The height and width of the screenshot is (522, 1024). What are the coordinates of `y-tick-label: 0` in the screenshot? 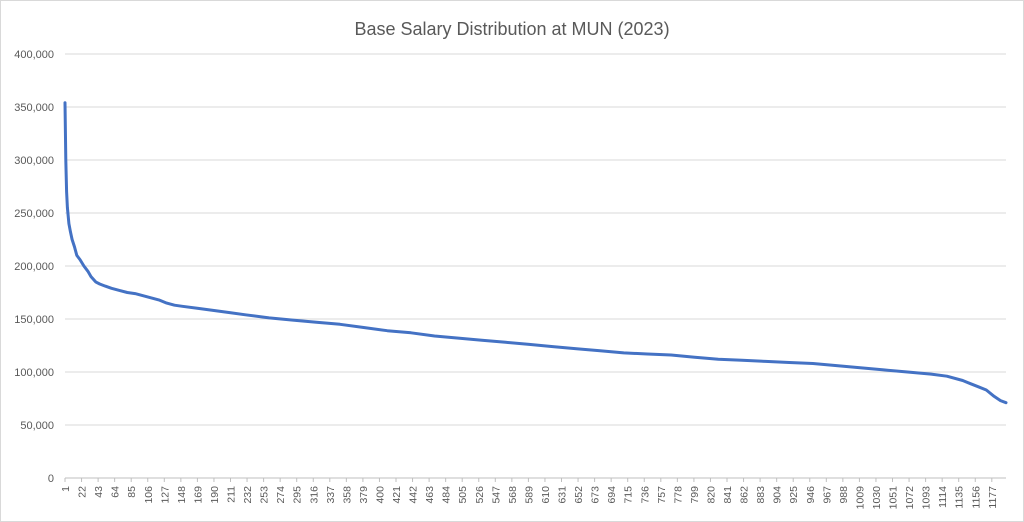 It's located at (51, 479).